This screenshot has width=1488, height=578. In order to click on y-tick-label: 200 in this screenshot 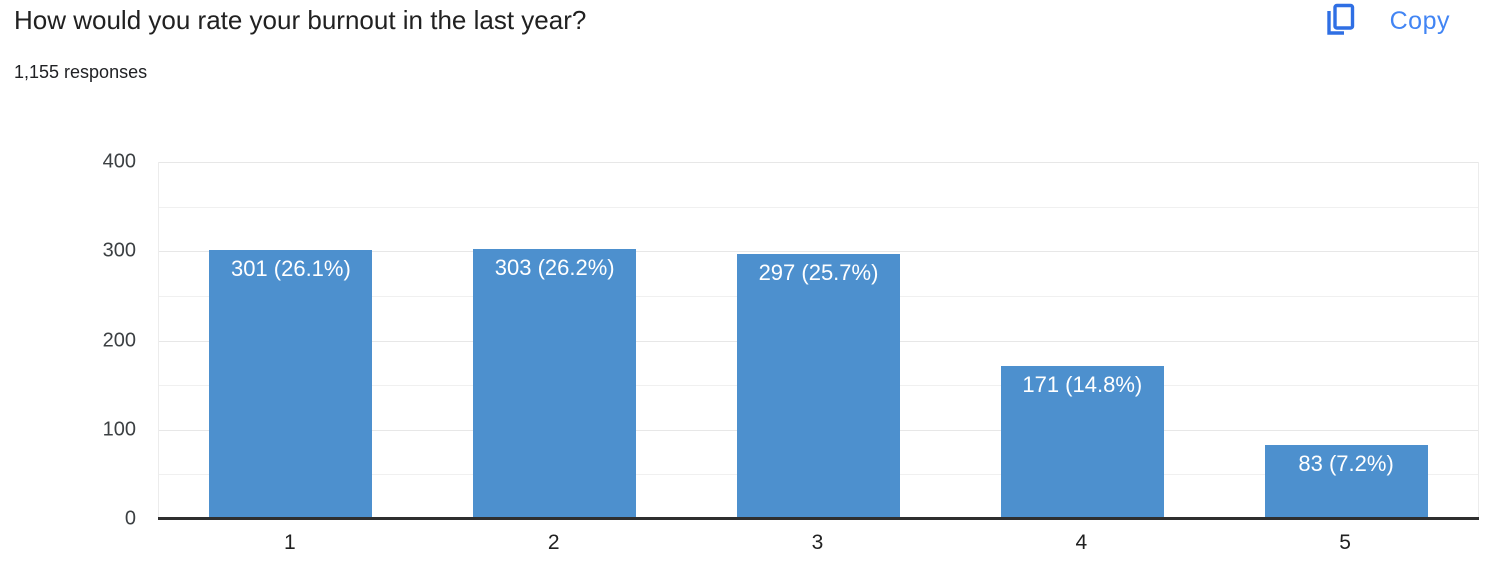, I will do `click(119, 340)`.